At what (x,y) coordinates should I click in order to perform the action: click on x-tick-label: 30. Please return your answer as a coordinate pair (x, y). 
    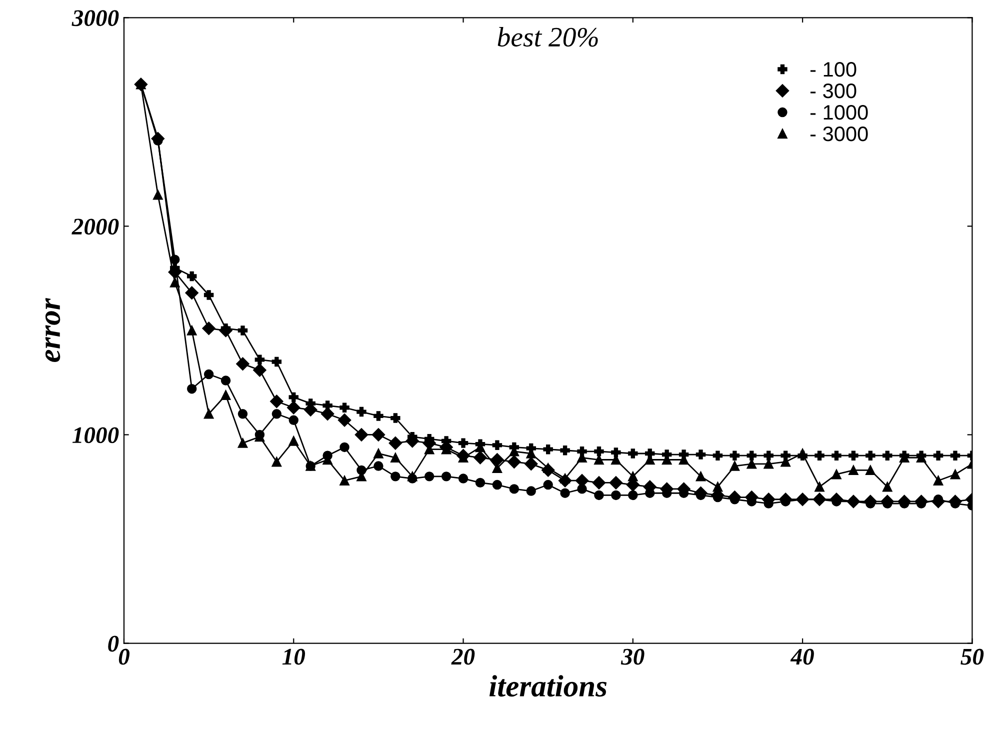
    Looking at the image, I should click on (632, 656).